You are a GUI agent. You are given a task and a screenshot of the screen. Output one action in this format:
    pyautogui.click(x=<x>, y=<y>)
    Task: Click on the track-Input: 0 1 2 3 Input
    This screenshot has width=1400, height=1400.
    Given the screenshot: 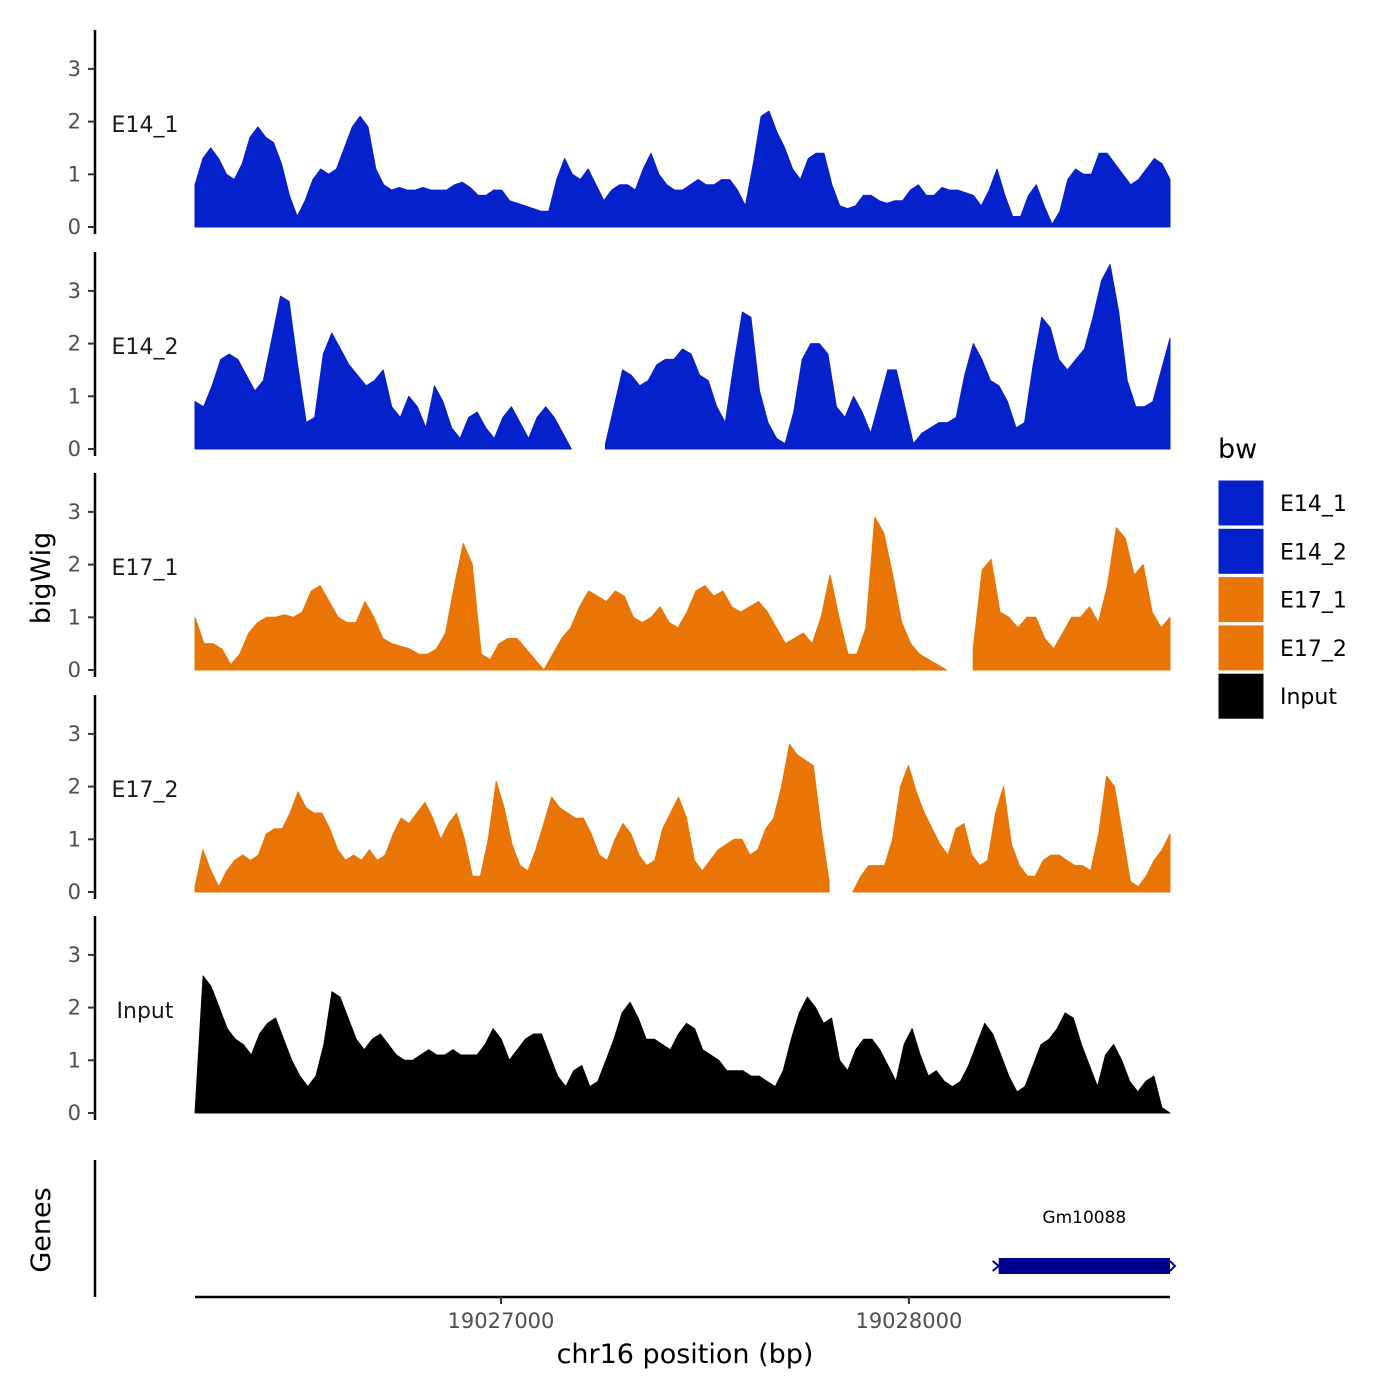 What is the action you would take?
    pyautogui.click(x=619, y=1020)
    